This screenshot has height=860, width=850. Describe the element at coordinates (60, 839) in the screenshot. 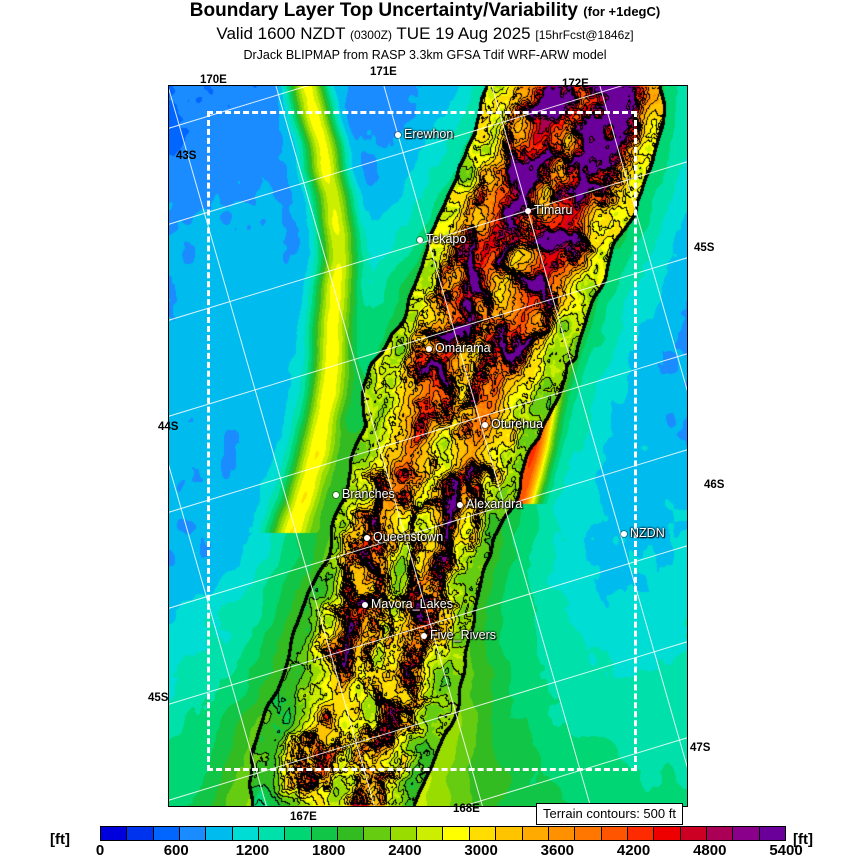

I see `colorbar-unit-left: [ft]` at that location.